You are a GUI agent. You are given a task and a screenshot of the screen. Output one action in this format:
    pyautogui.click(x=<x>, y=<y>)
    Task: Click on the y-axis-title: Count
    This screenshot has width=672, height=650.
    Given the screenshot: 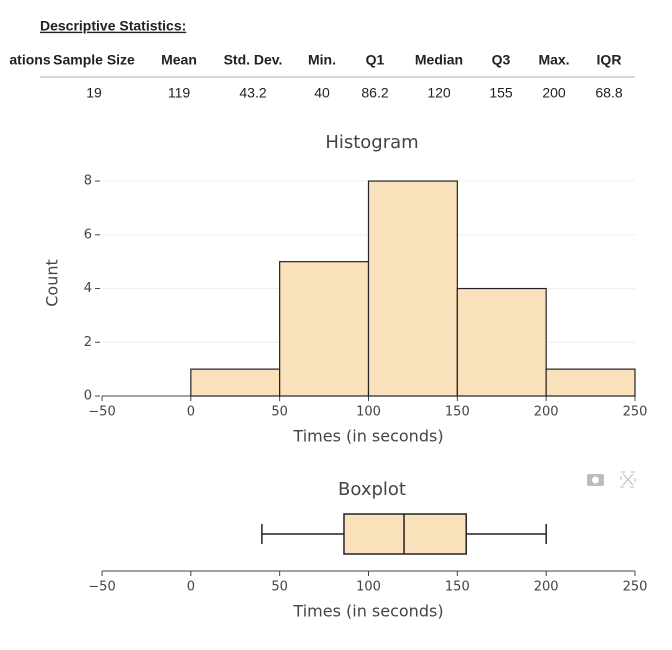 What is the action you would take?
    pyautogui.click(x=52, y=283)
    